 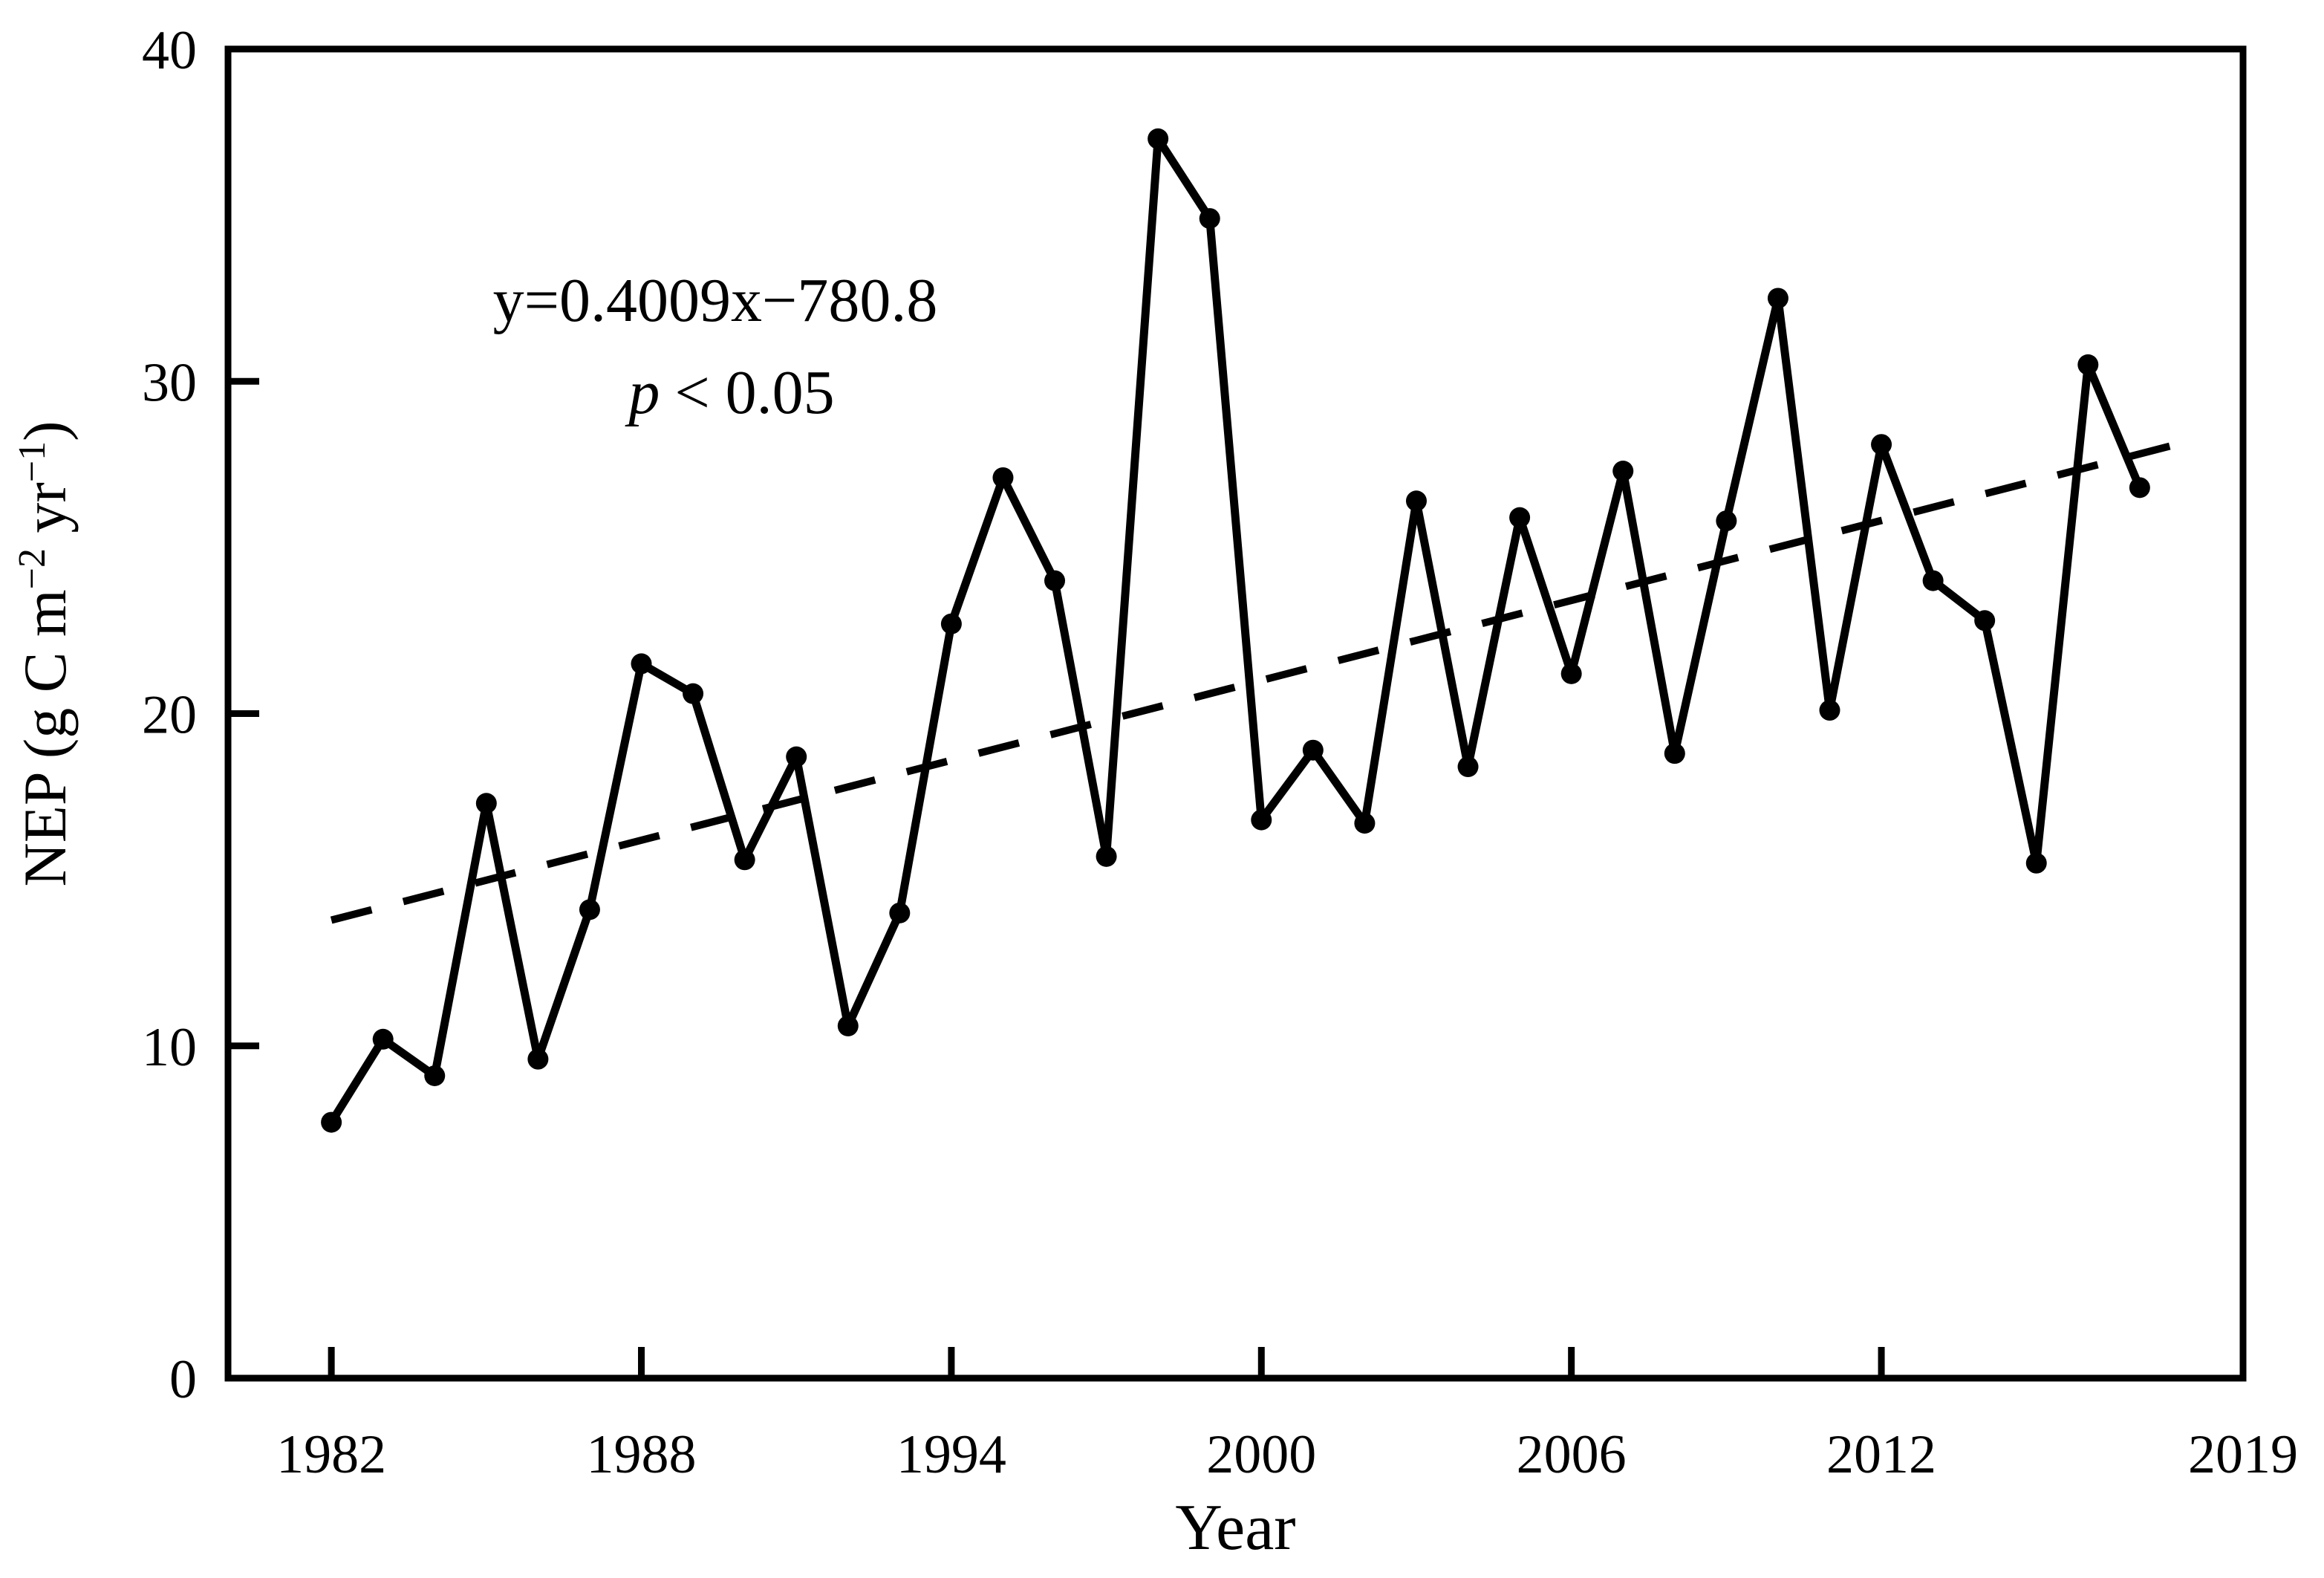 I want to click on p-value-label: p < 0.05, so click(x=729, y=392).